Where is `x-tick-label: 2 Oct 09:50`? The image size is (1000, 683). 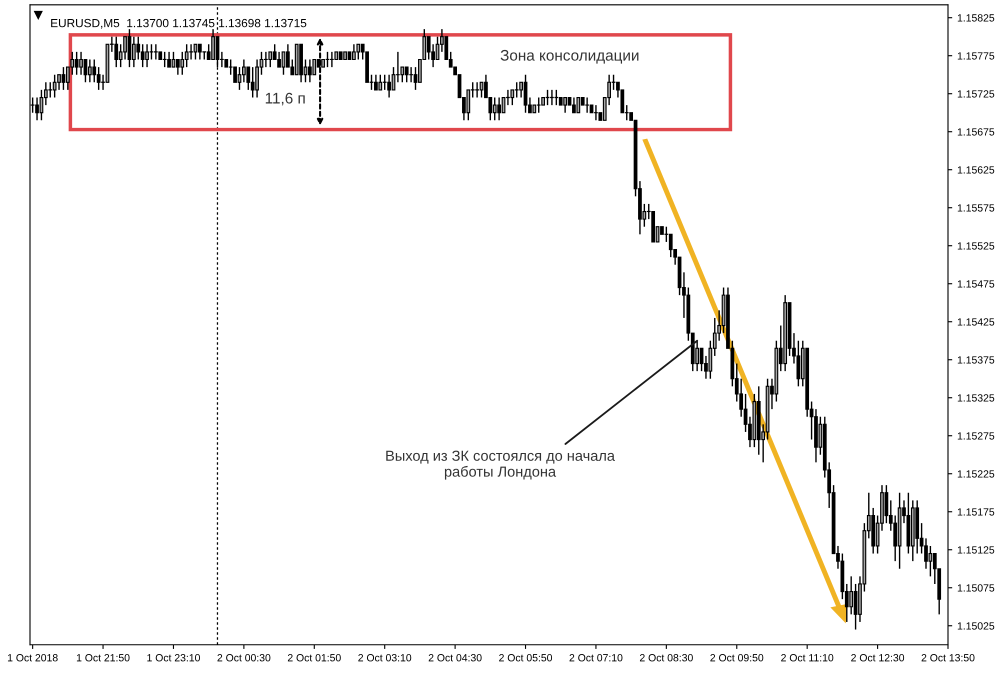 x-tick-label: 2 Oct 09:50 is located at coordinates (737, 658).